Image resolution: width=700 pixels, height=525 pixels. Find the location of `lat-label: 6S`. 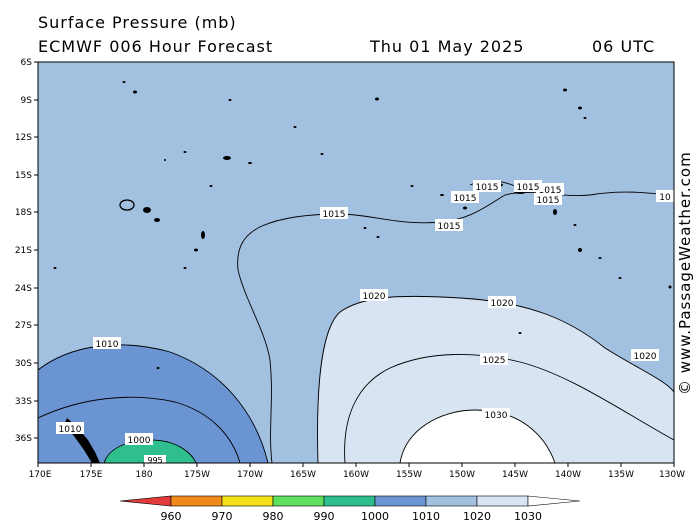

lat-label: 6S is located at coordinates (27, 63).